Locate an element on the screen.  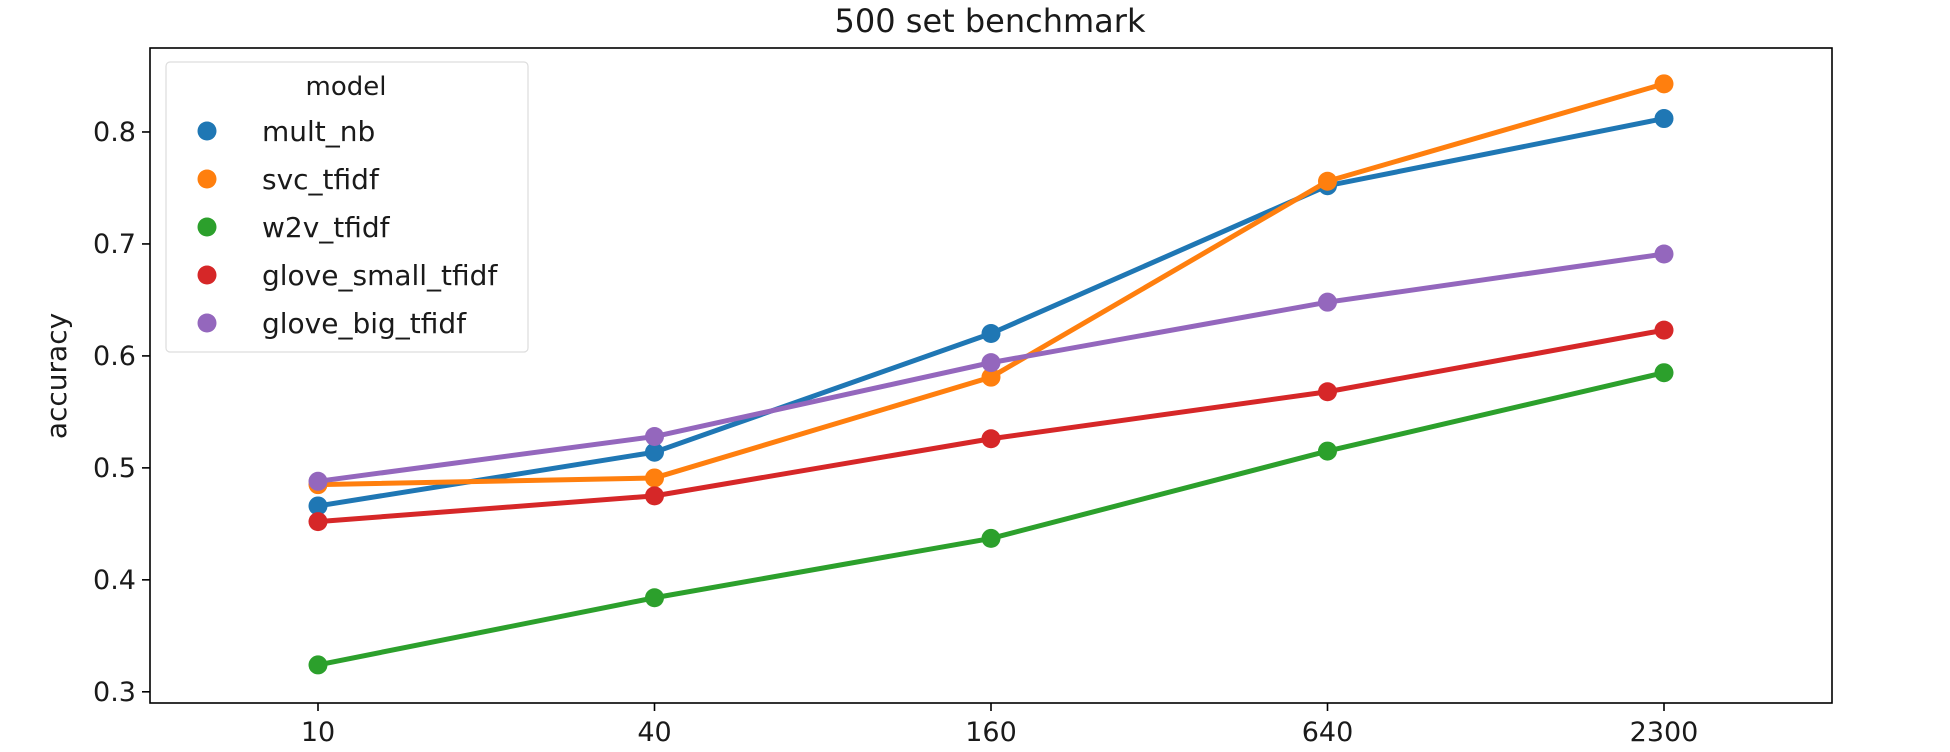
legend-marker-svc_tfidf is located at coordinates (207, 179).